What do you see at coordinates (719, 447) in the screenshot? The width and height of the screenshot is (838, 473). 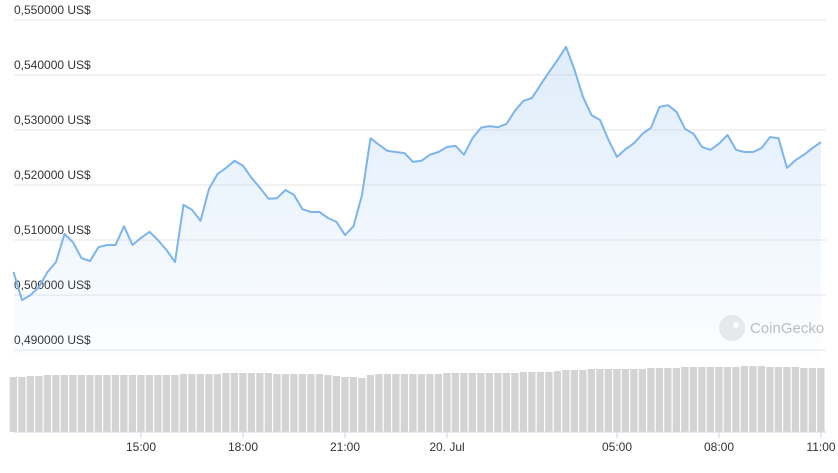 I see `x-tick-label: 08:00` at bounding box center [719, 447].